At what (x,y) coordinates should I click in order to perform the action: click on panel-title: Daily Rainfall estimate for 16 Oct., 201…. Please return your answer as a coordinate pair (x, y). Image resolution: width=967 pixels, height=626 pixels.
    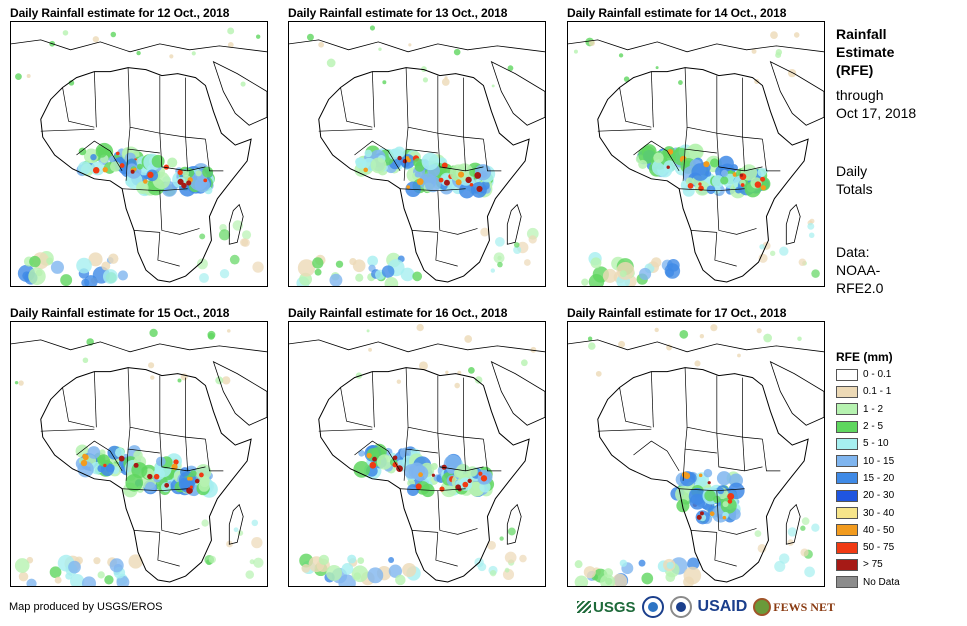
    Looking at the image, I should click on (398, 313).